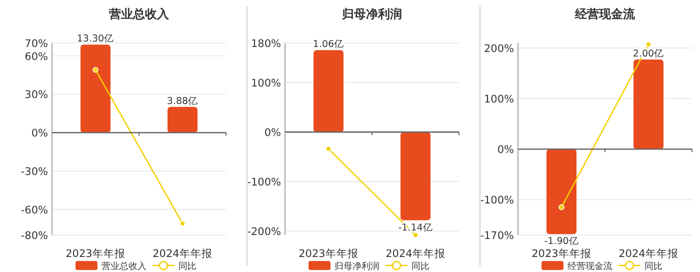  Describe the element at coordinates (182, 101) in the screenshot. I see `data-label: 3.88亿` at that location.